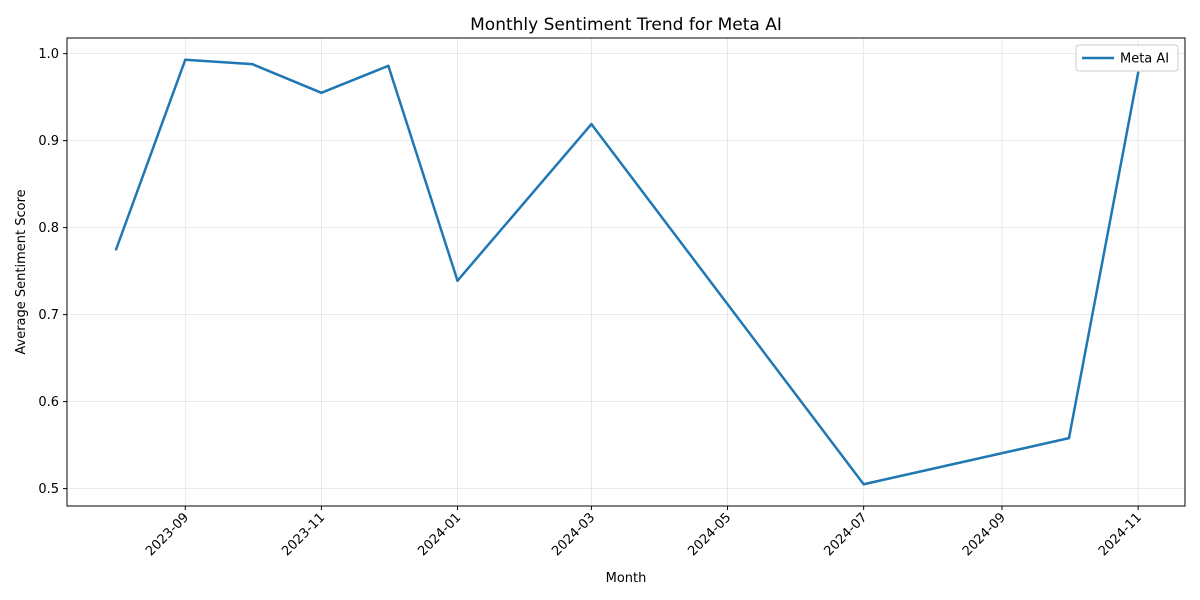 The height and width of the screenshot is (600, 1200). What do you see at coordinates (52, 272) in the screenshot?
I see `y-axis-ticks: 0.5 0.6 0.7 0.8 0.9 1.0` at bounding box center [52, 272].